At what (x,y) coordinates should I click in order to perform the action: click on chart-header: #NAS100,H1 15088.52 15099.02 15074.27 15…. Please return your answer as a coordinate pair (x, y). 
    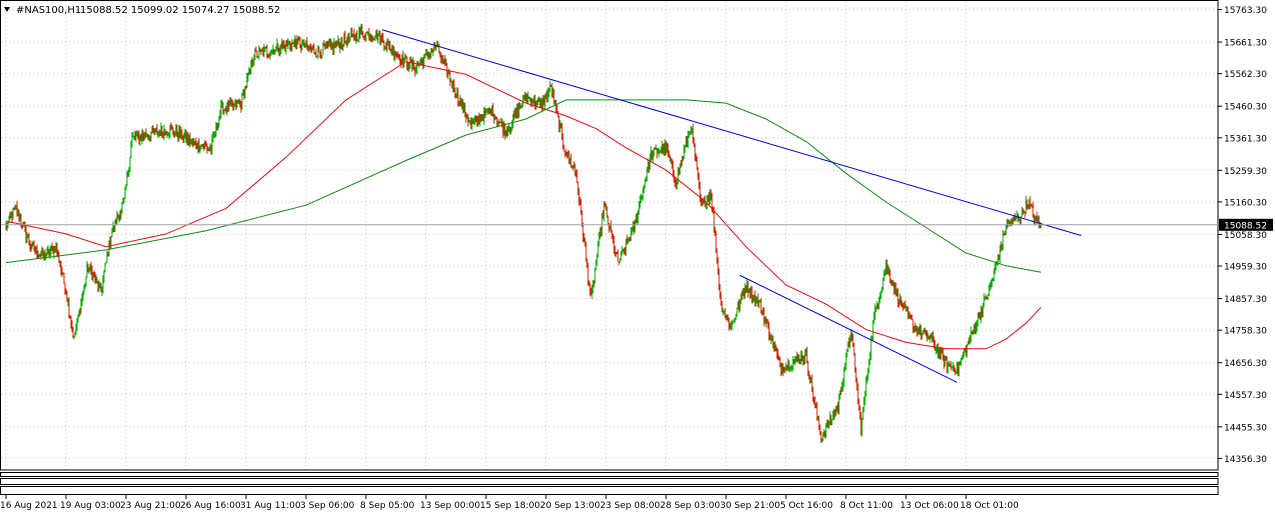
    Looking at the image, I should click on (142, 10).